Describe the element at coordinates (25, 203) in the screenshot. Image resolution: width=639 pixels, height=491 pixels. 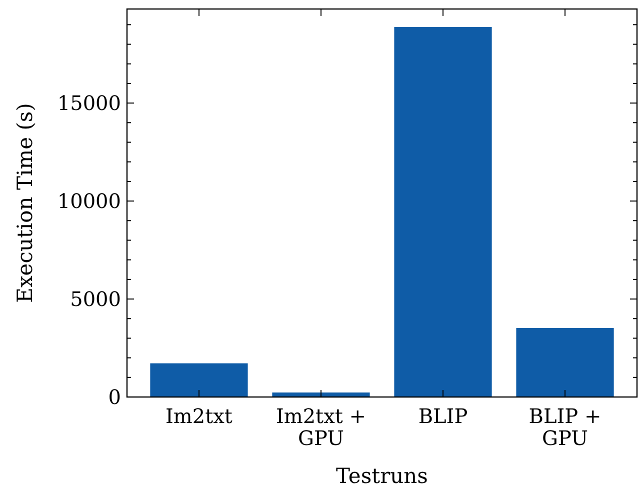
I see `y-axis-title: Execution Time (s)` at that location.